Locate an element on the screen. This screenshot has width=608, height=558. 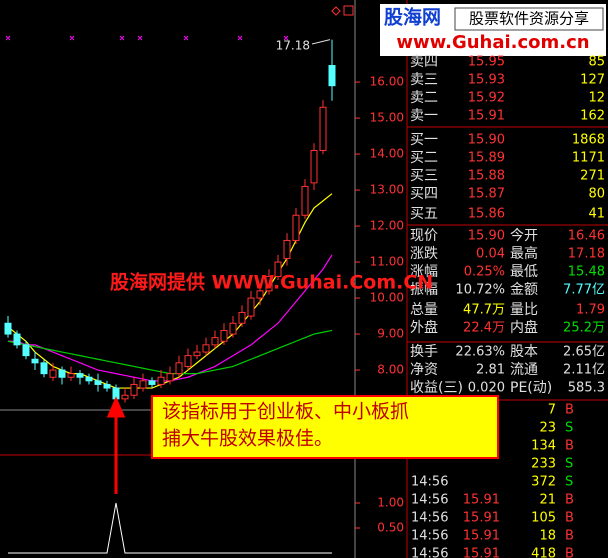
y-tick-label: 9.00 is located at coordinates (390, 334).